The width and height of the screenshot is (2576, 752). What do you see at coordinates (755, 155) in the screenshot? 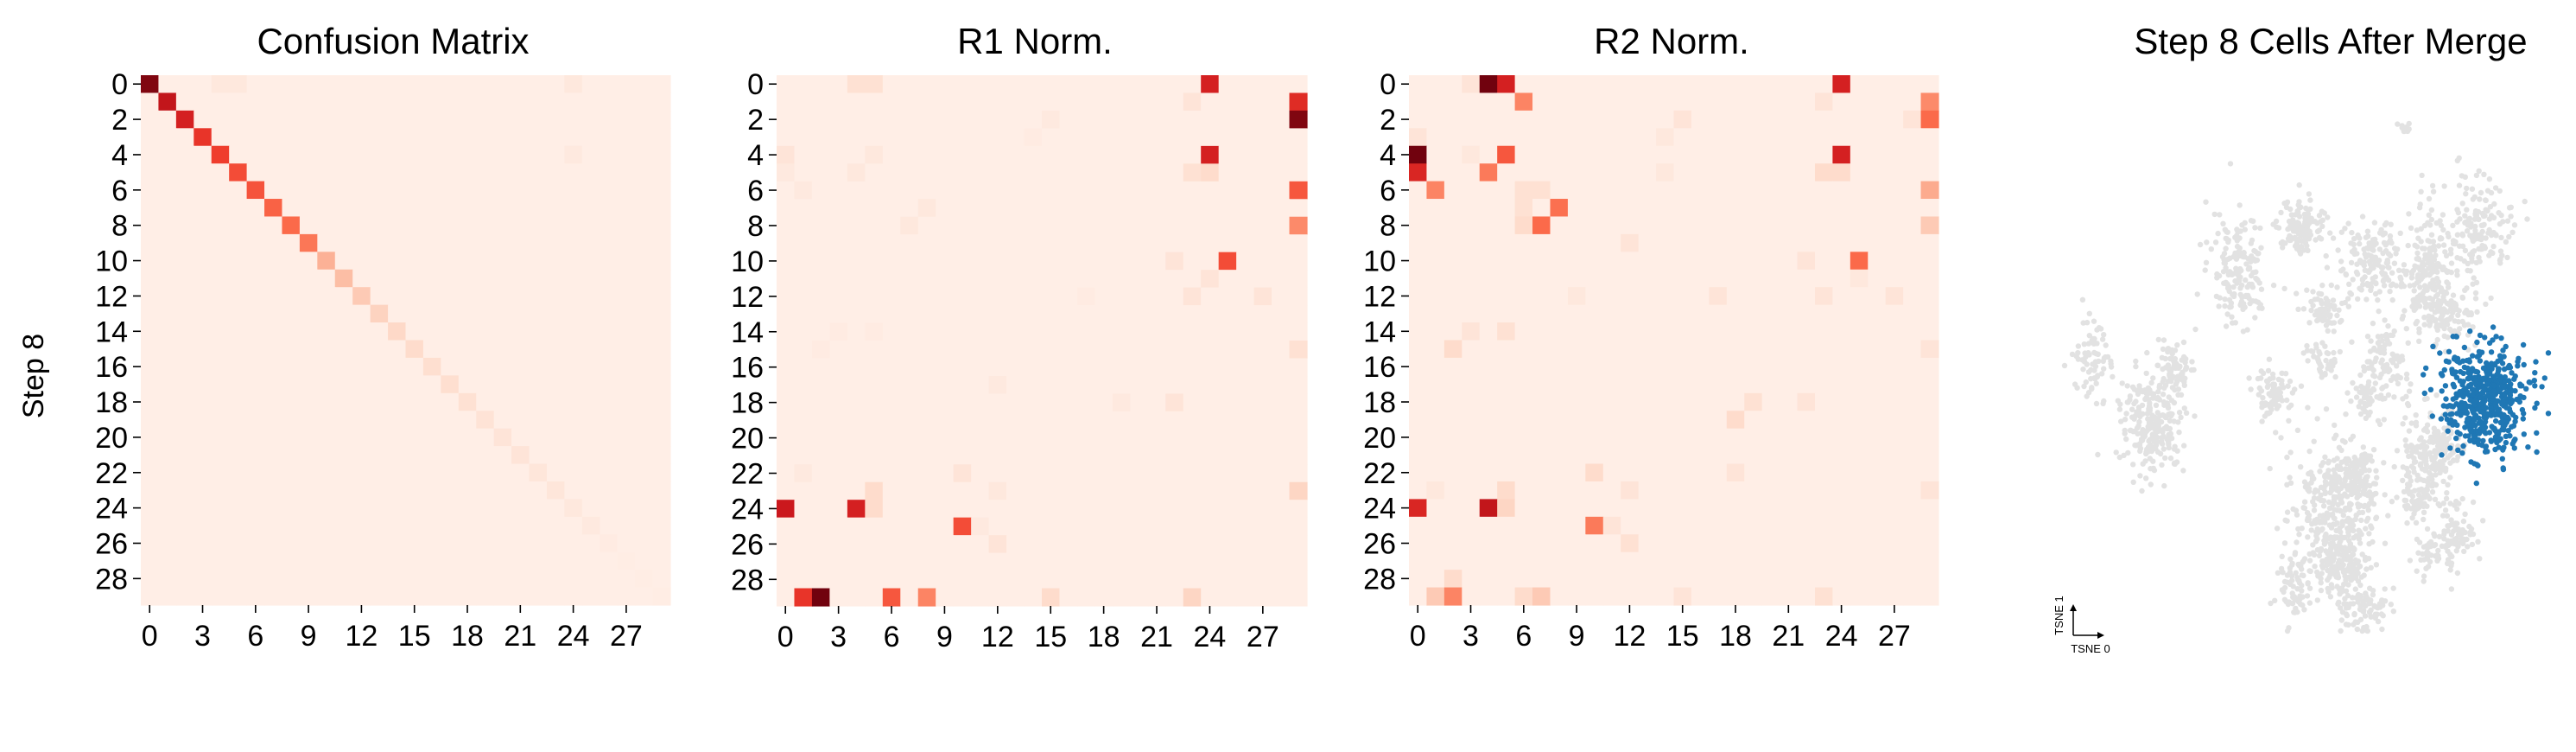
I see `y-tick-label: 4` at bounding box center [755, 155].